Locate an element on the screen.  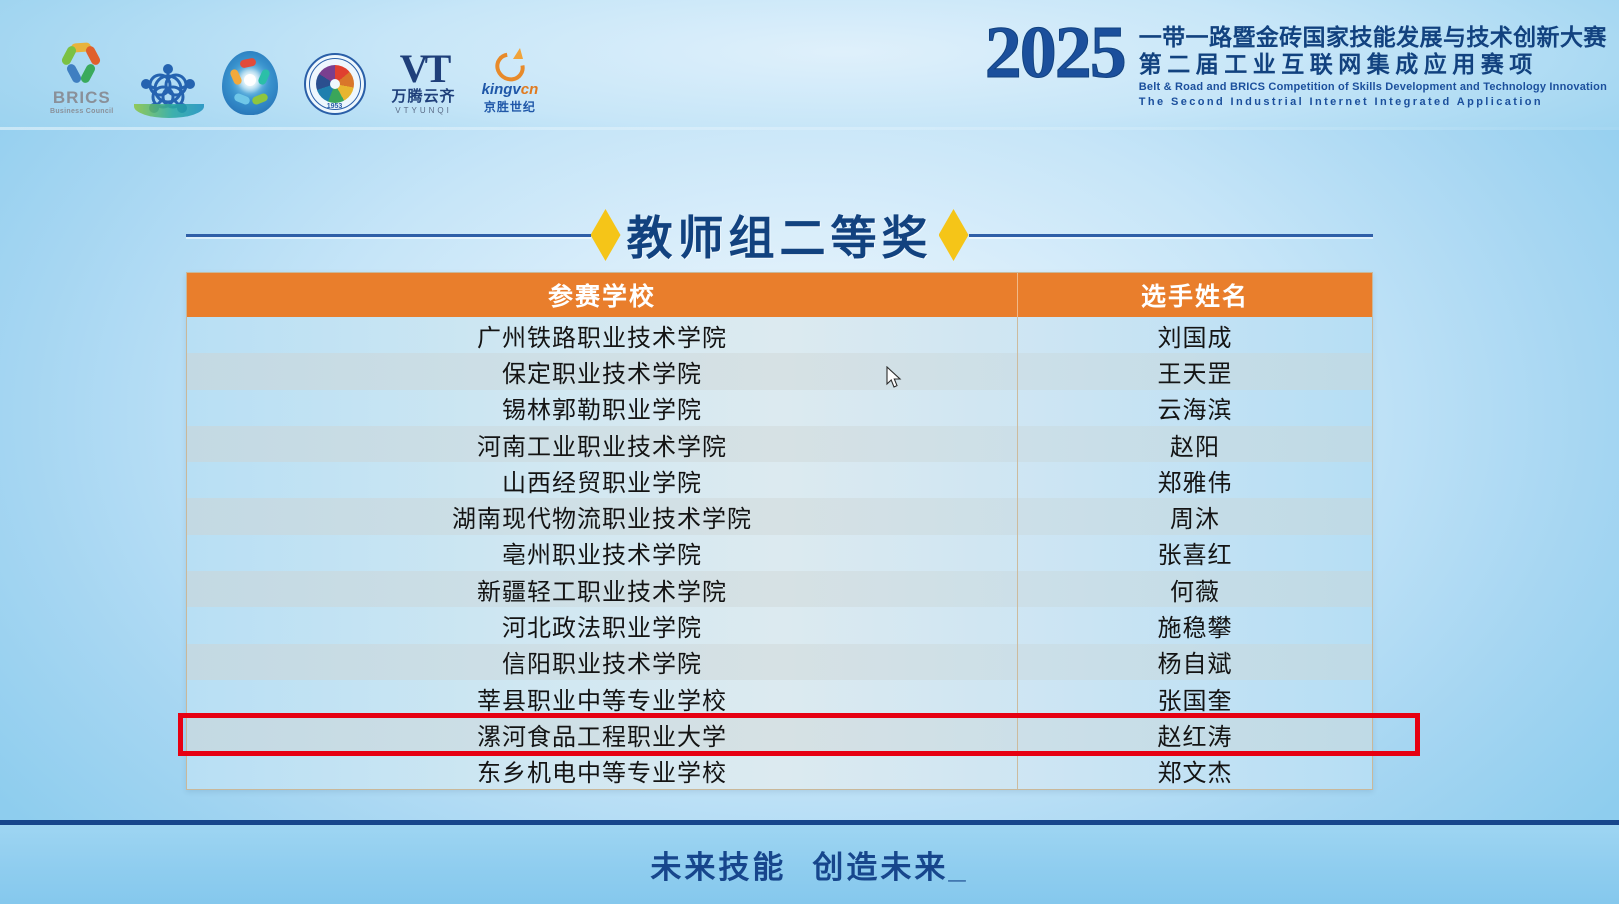
kingvcn-ring-icon is located at coordinates (510, 67).